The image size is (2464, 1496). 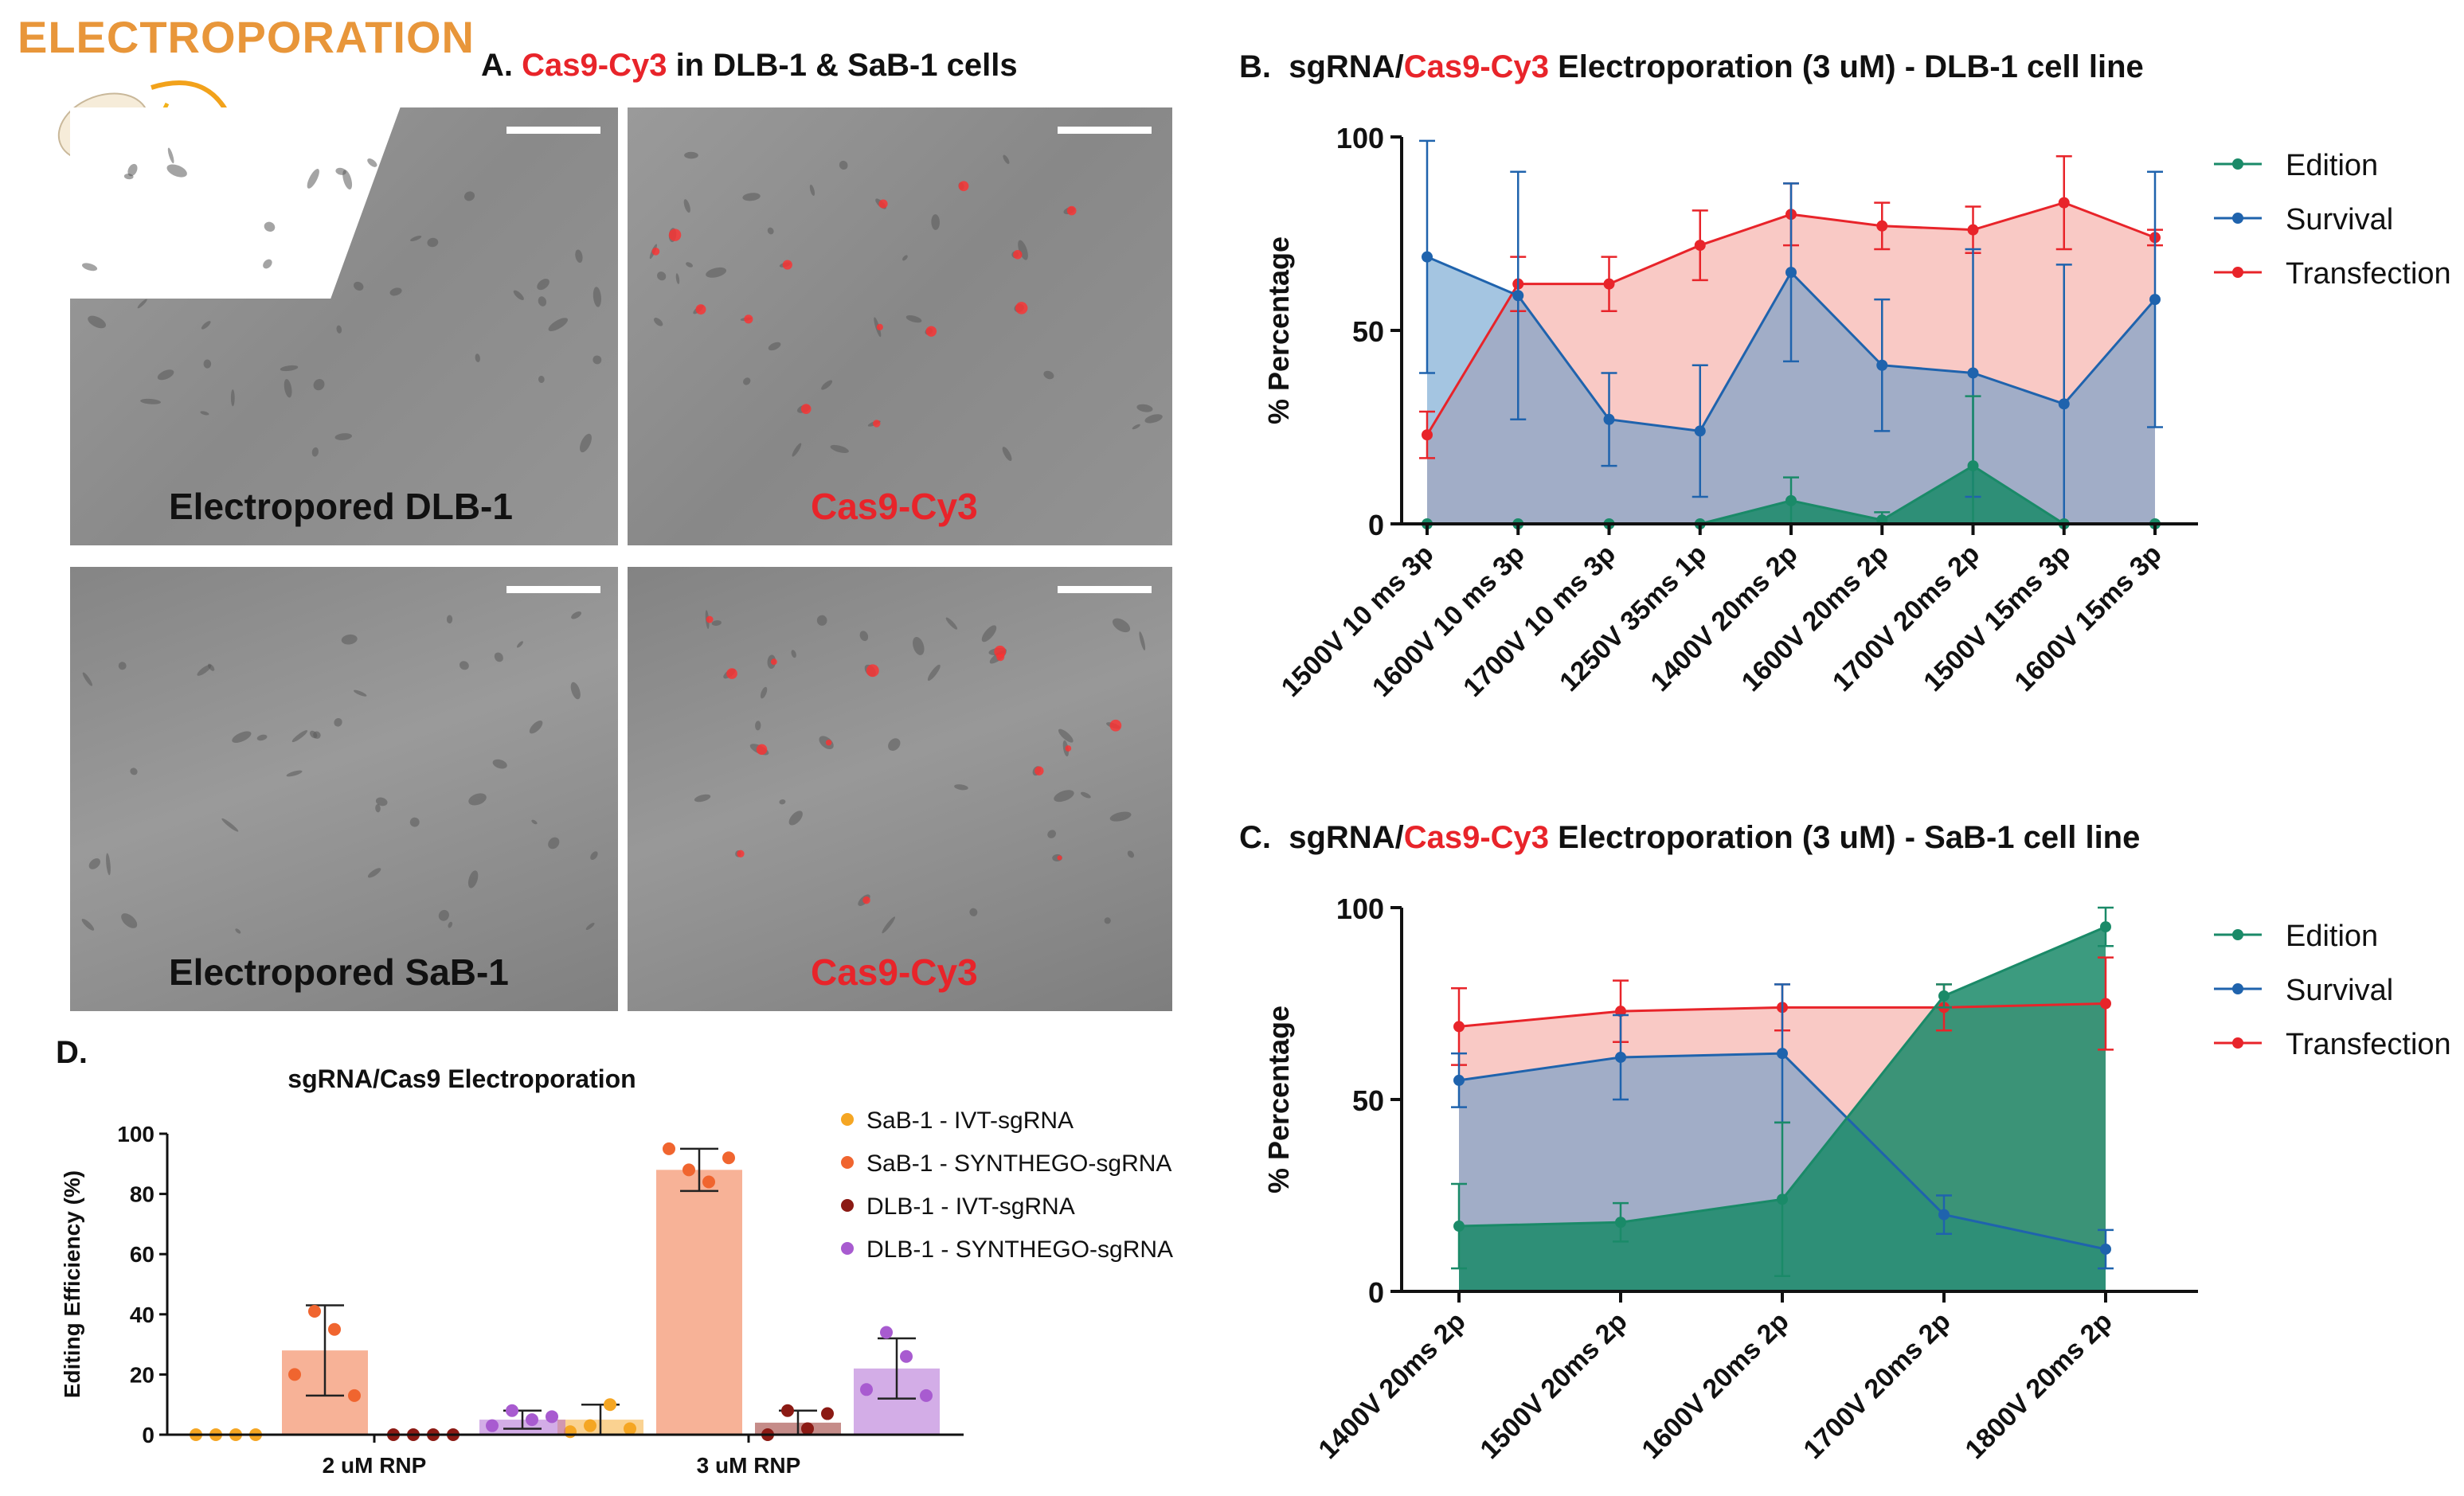 I want to click on micrograph-sab1-cy3: Cas9-Cy3, so click(x=900, y=789).